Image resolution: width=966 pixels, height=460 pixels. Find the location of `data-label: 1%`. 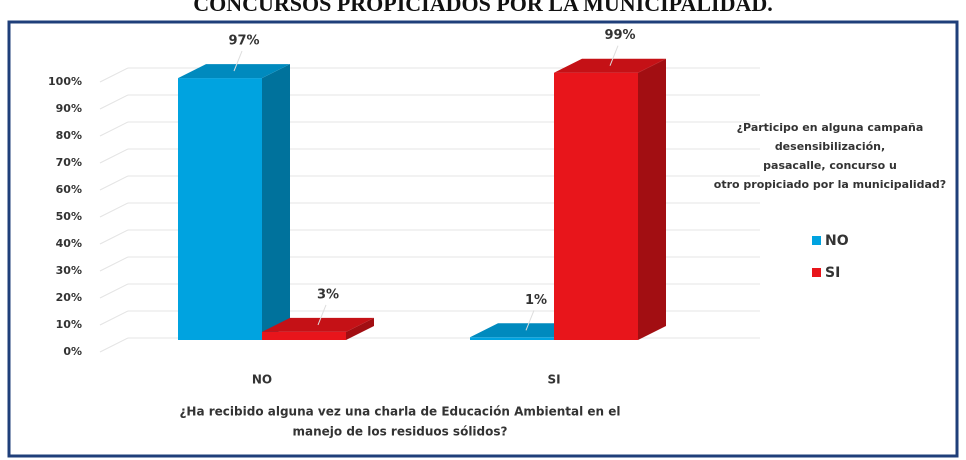

data-label: 1% is located at coordinates (536, 300).